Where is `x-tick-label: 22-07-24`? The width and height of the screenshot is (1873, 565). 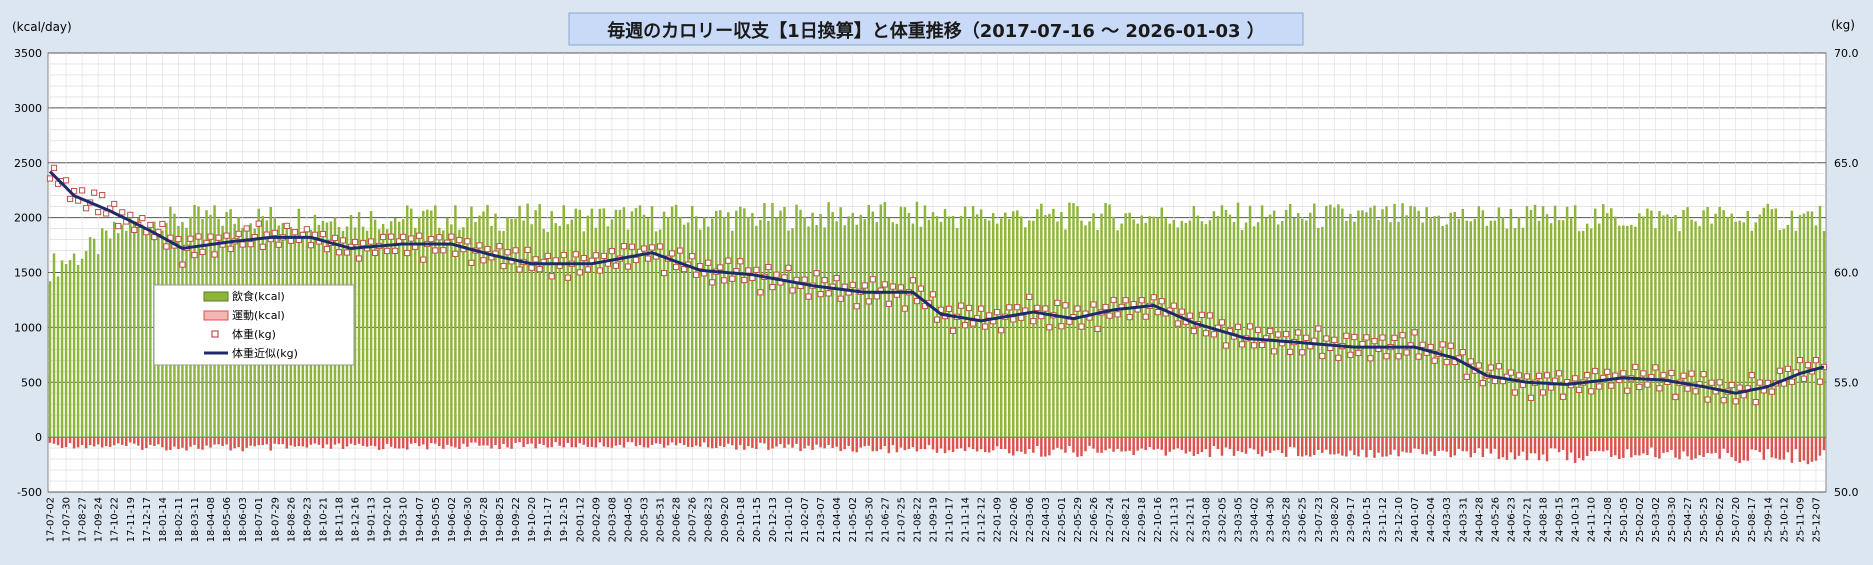
x-tick-label: 22-07-24 is located at coordinates (1110, 519).